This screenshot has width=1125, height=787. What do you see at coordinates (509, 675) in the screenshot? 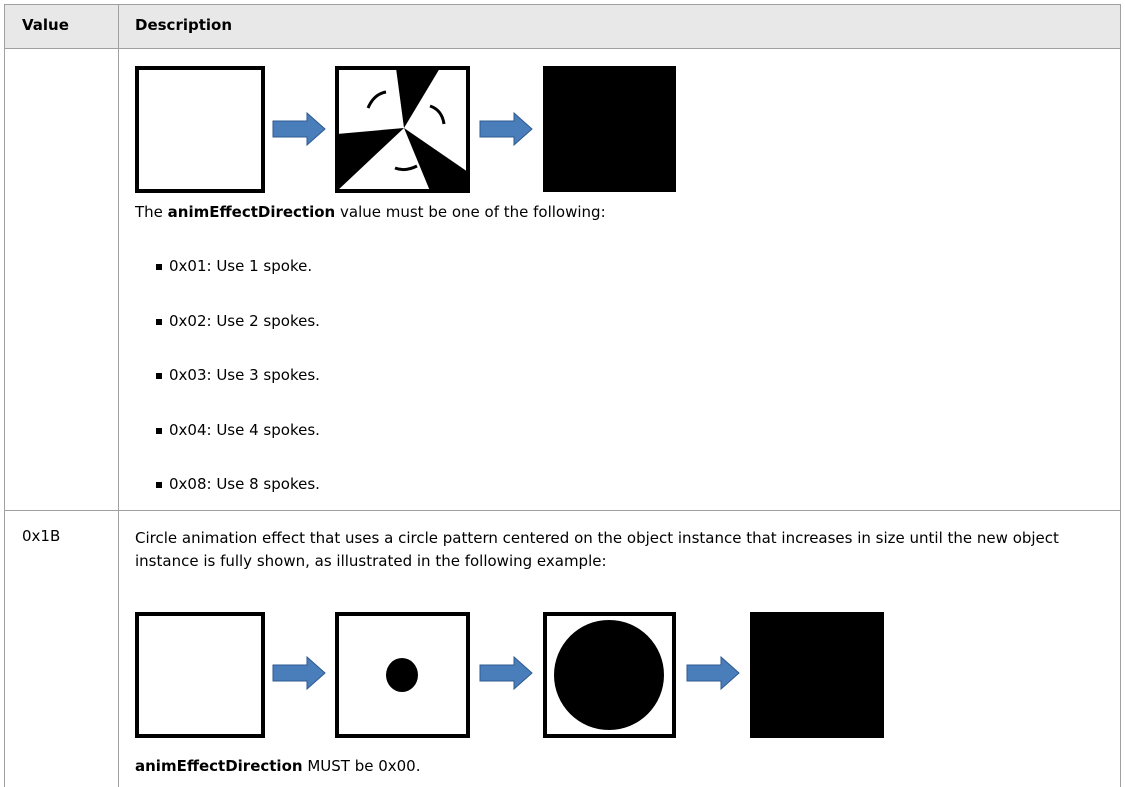
I see `circle-illustration` at bounding box center [509, 675].